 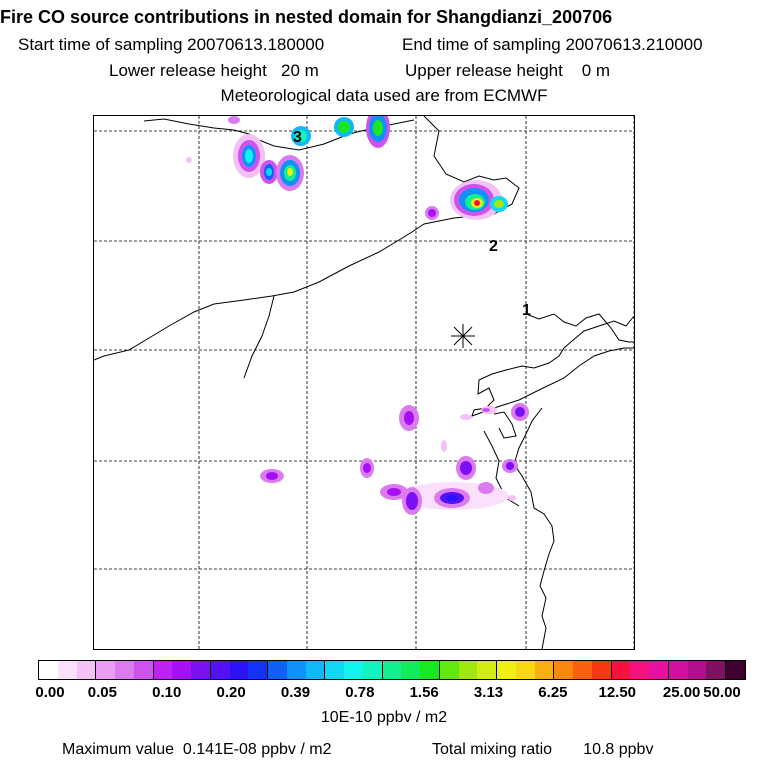 What do you see at coordinates (543, 749) in the screenshot?
I see `total-mixing-ratio: Total mixing ratio 10.8 ppbv` at bounding box center [543, 749].